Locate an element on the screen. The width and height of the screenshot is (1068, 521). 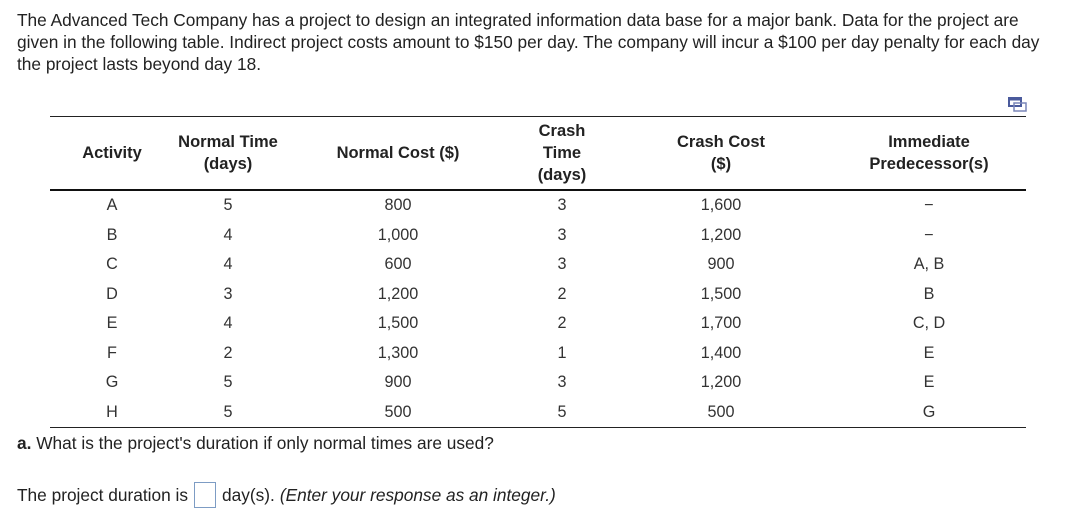
answer-hint: (Enter your response as an integer.) is located at coordinates (417, 494).